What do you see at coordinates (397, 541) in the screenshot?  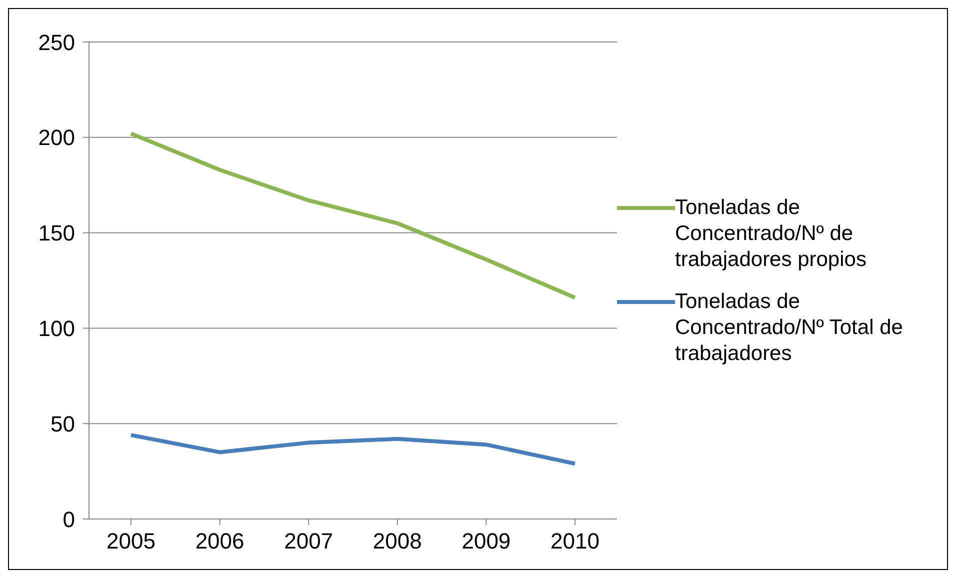 I see `x-tick-label: 2008` at bounding box center [397, 541].